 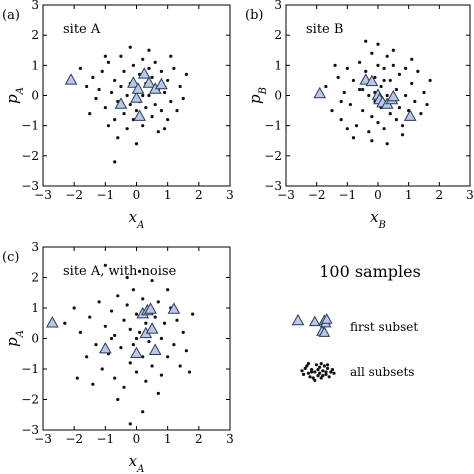 I want to click on y-tick-label: 1, so click(x=35, y=65).